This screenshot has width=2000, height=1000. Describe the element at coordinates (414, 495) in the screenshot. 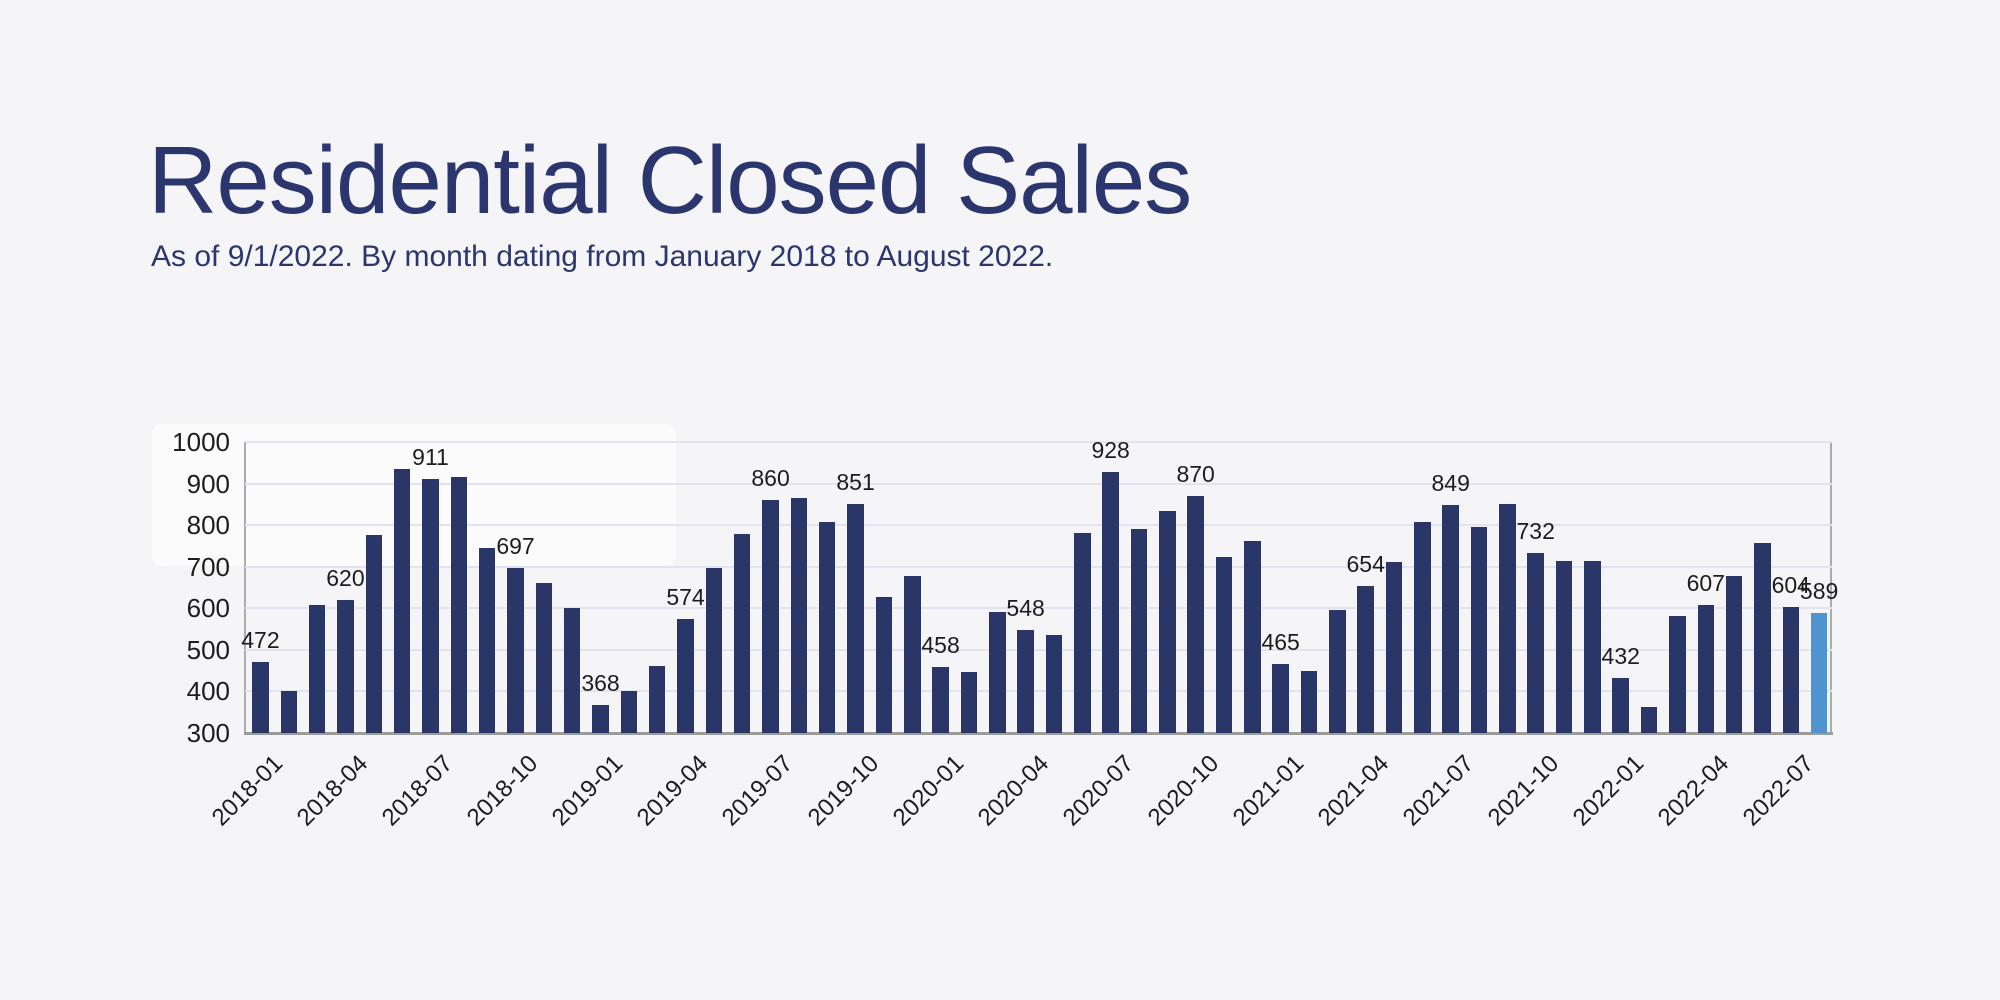

I see `chart-background-sheen` at that location.